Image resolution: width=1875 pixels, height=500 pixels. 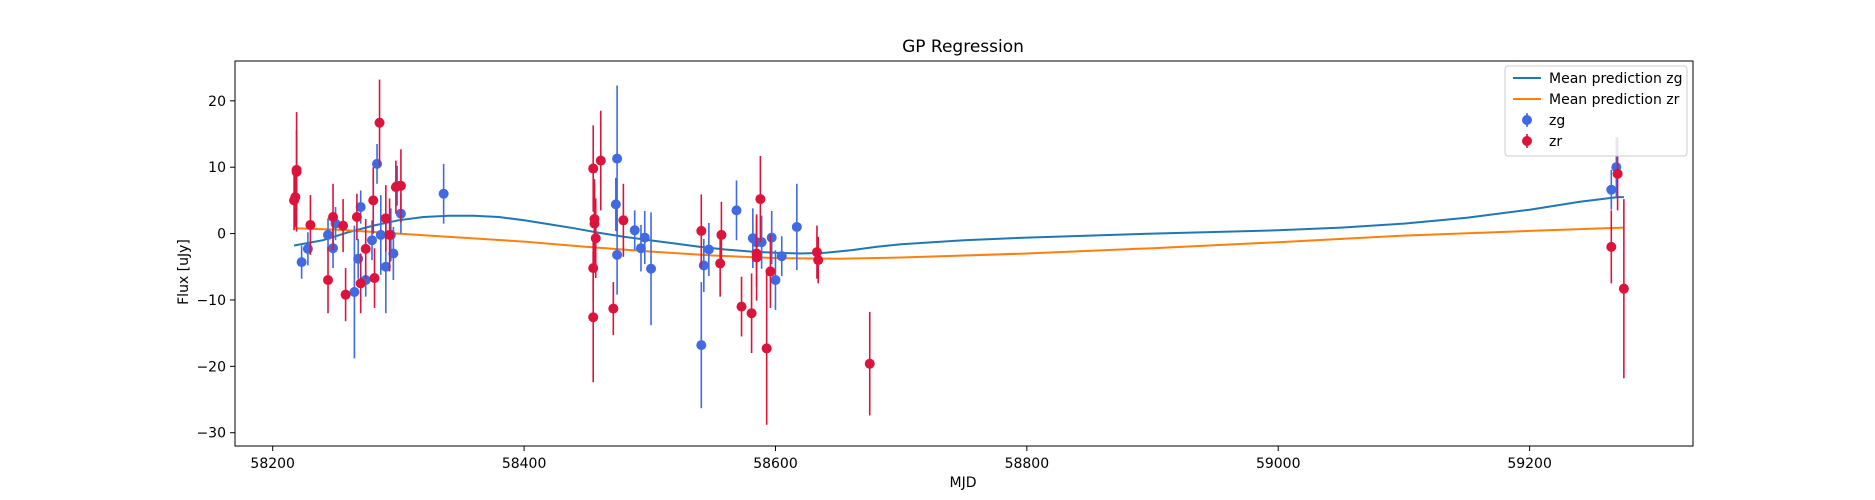 I want to click on legend-box, so click(x=1596, y=111).